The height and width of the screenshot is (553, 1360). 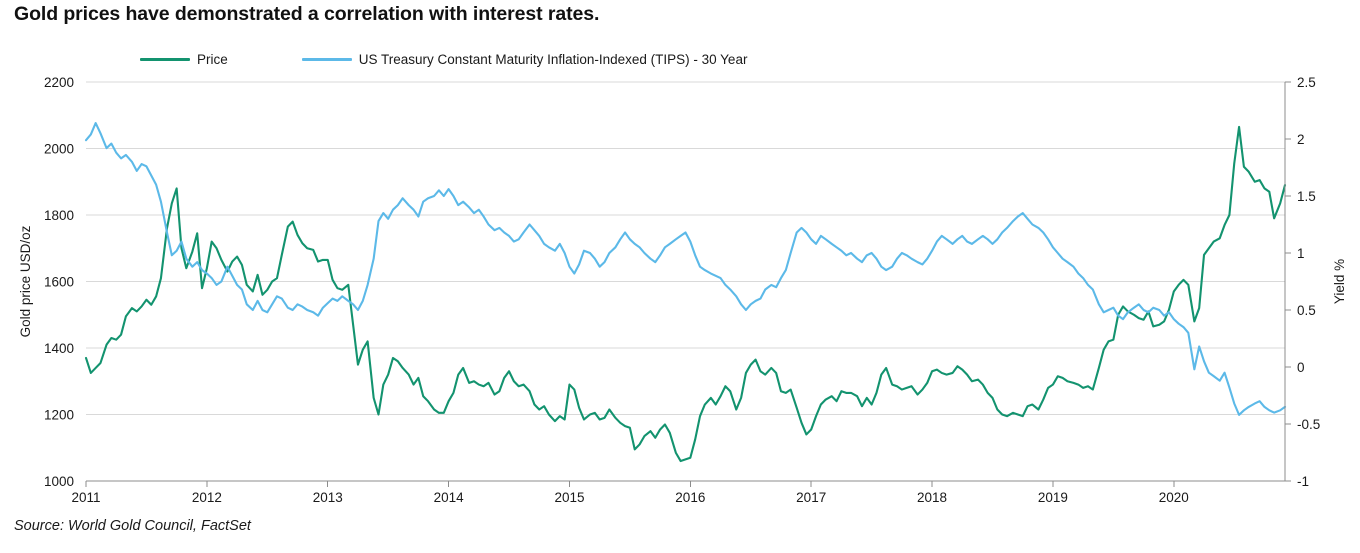 What do you see at coordinates (212, 59) in the screenshot?
I see `legend-label-price: Price` at bounding box center [212, 59].